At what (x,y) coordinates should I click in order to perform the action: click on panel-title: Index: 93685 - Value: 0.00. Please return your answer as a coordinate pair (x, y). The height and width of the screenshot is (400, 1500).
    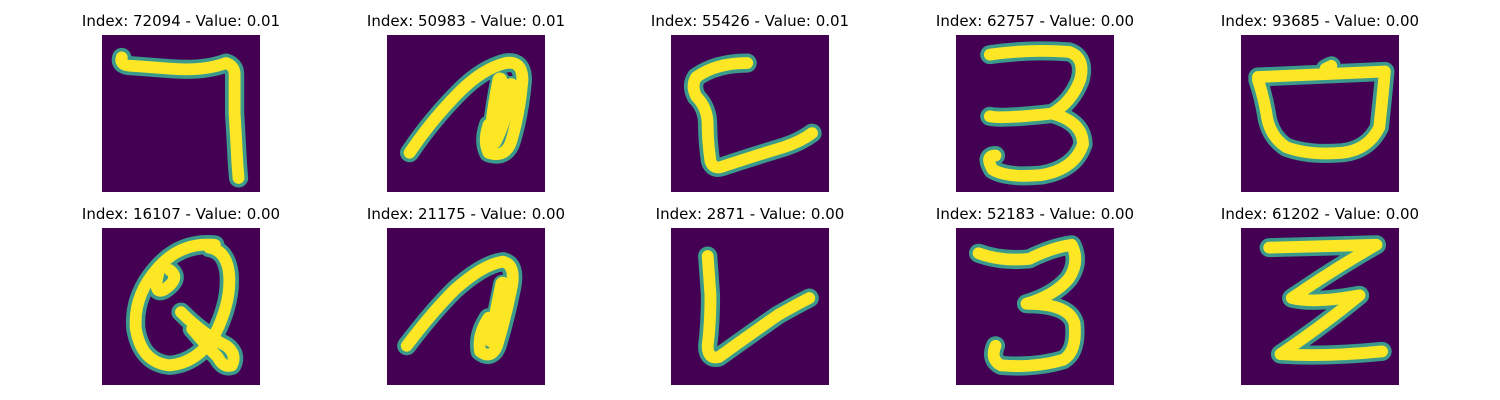
    Looking at the image, I should click on (1320, 21).